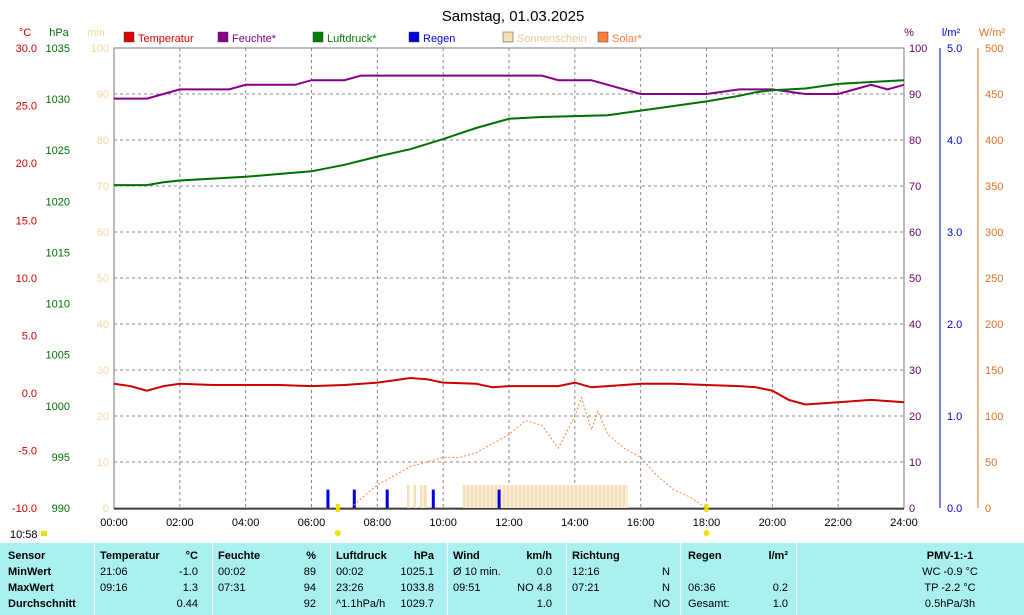  I want to click on humidity-axis-tick: 80, so click(915, 141).